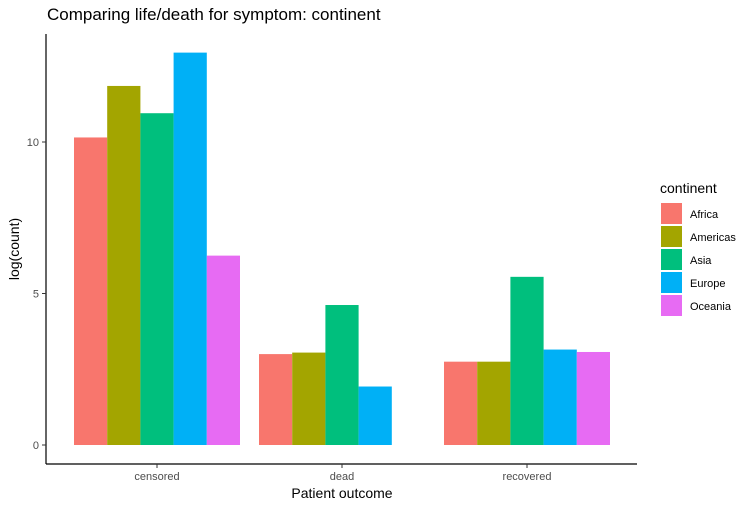 Image resolution: width=756 pixels, height=509 pixels. What do you see at coordinates (91, 291) in the screenshot?
I see `bar-africa-censored` at bounding box center [91, 291].